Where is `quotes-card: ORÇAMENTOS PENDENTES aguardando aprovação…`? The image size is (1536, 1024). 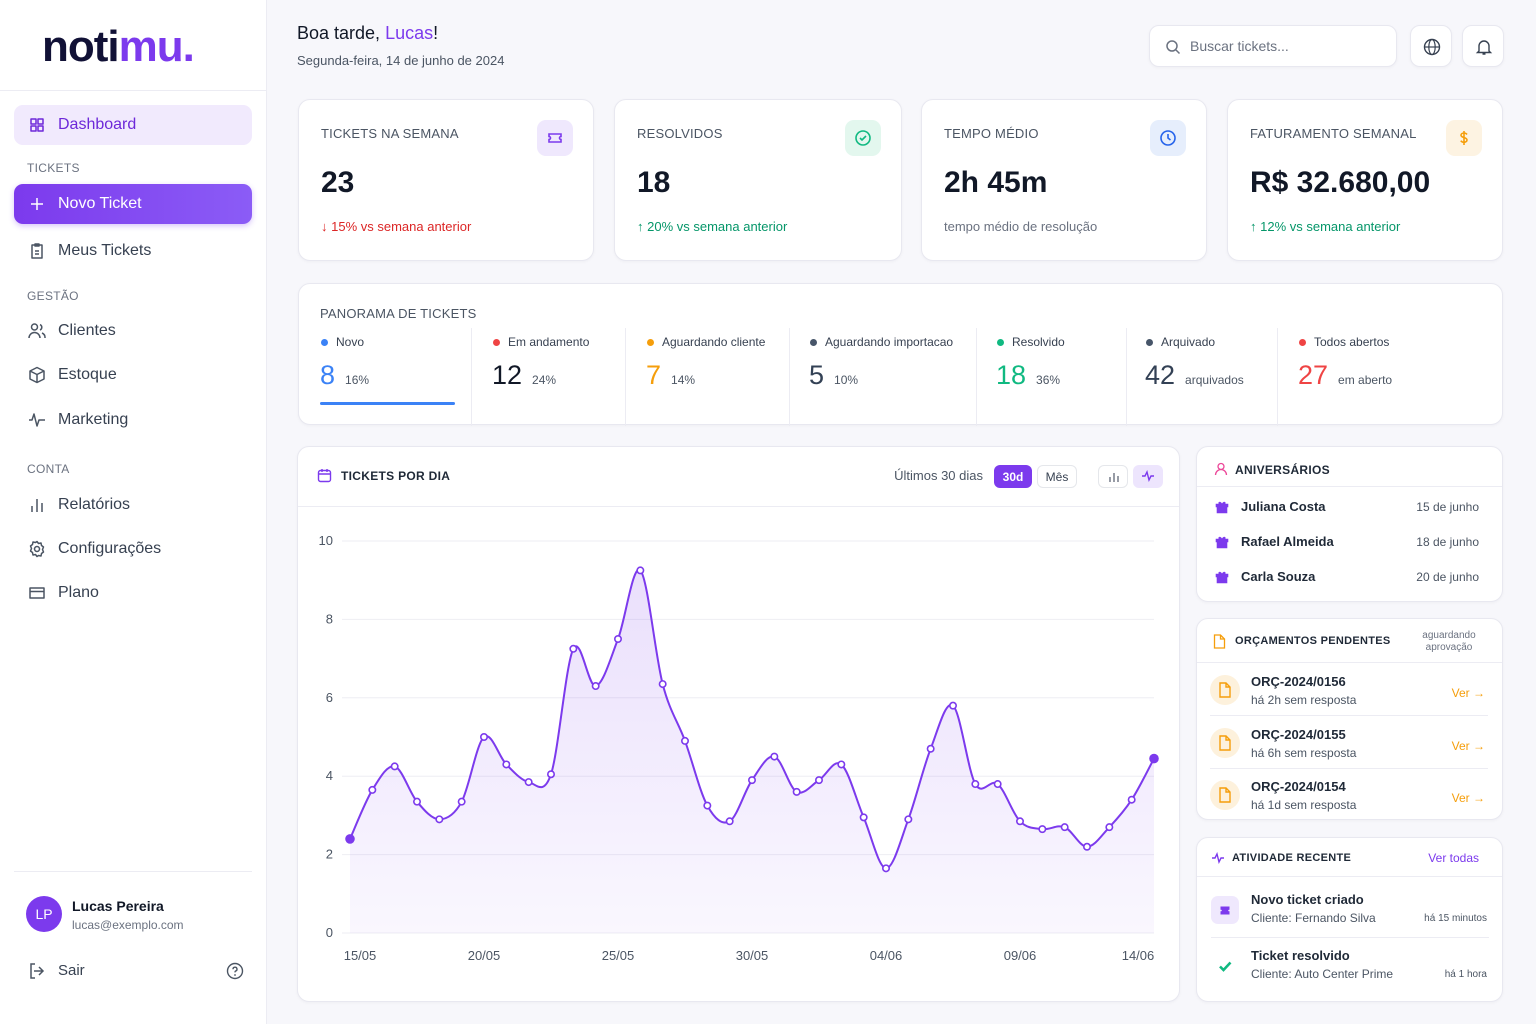 quotes-card: ORÇAMENTOS PENDENTES aguardando aprovação… is located at coordinates (1349, 719).